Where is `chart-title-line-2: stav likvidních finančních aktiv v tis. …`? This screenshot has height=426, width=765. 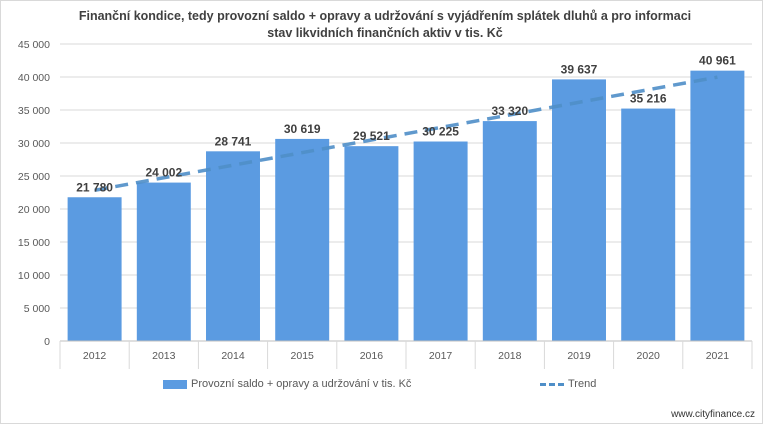
chart-title-line-2: stav likvidních finančních aktiv v tis. … is located at coordinates (385, 33).